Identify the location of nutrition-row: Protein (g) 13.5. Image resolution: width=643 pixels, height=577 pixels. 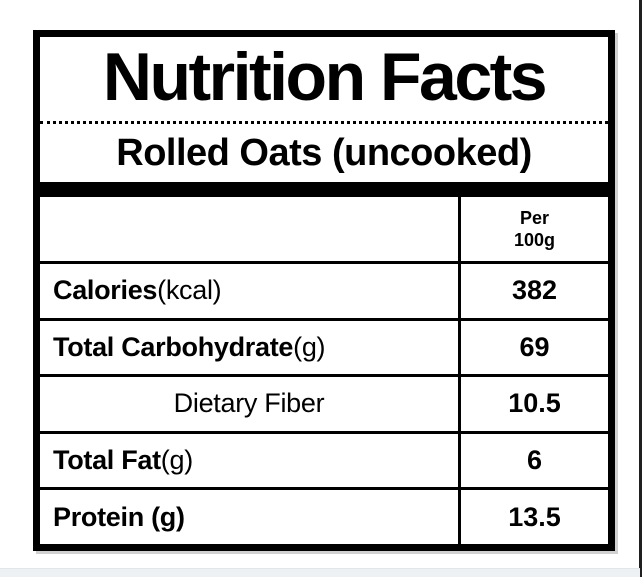
(324, 517).